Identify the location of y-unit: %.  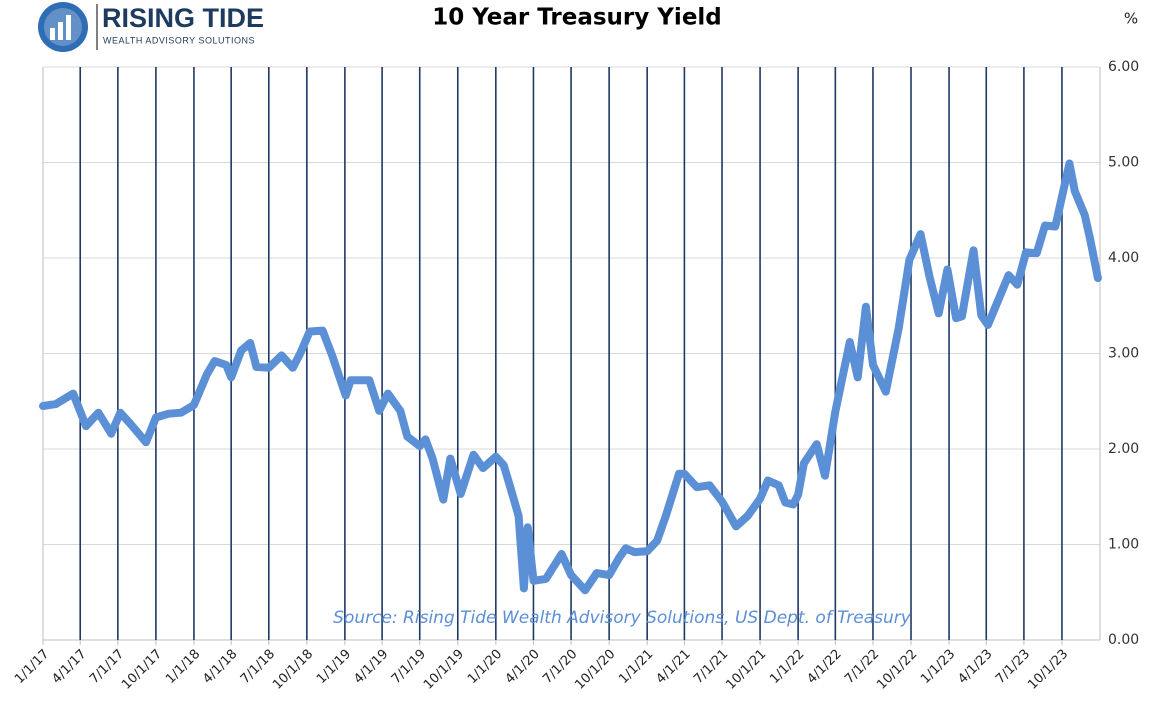
(1131, 19).